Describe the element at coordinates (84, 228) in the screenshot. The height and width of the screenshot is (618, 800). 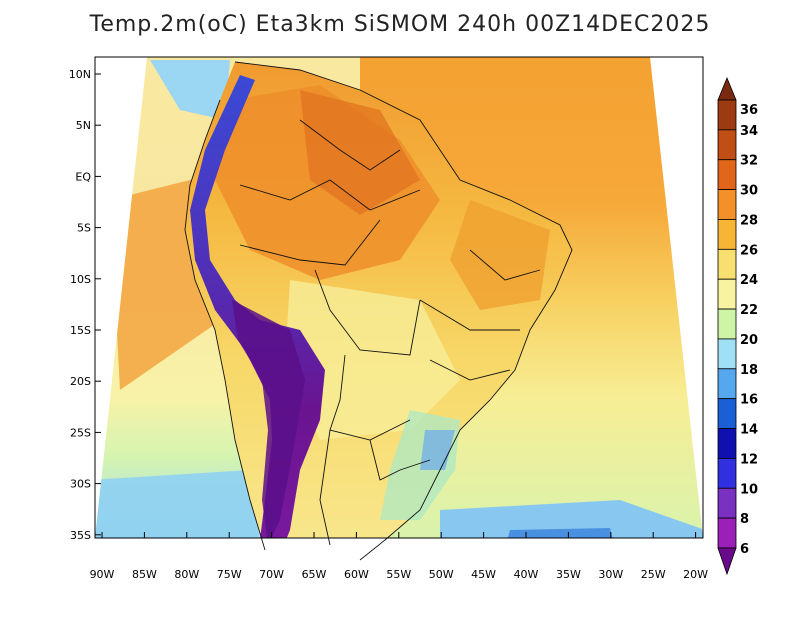
I see `lat-label: 5S` at that location.